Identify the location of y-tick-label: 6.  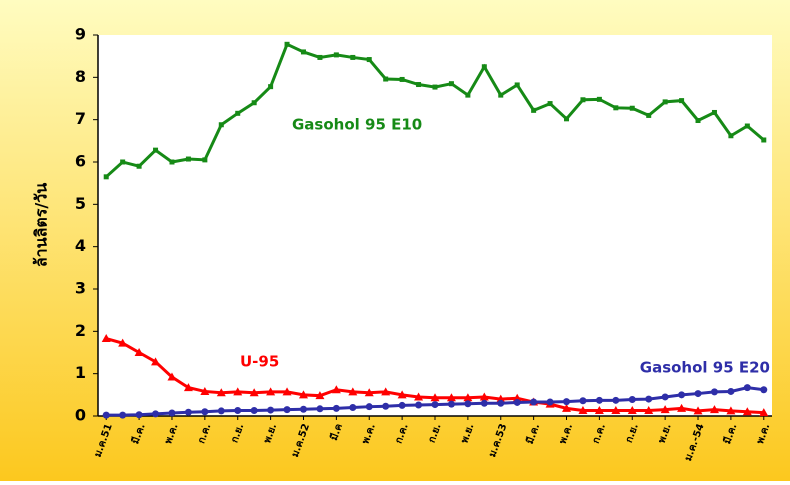
(80, 161).